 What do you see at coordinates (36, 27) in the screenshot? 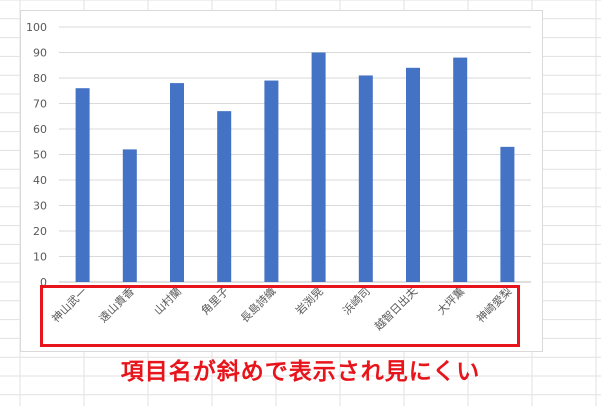
I see `y-tick-label: 100` at bounding box center [36, 27].